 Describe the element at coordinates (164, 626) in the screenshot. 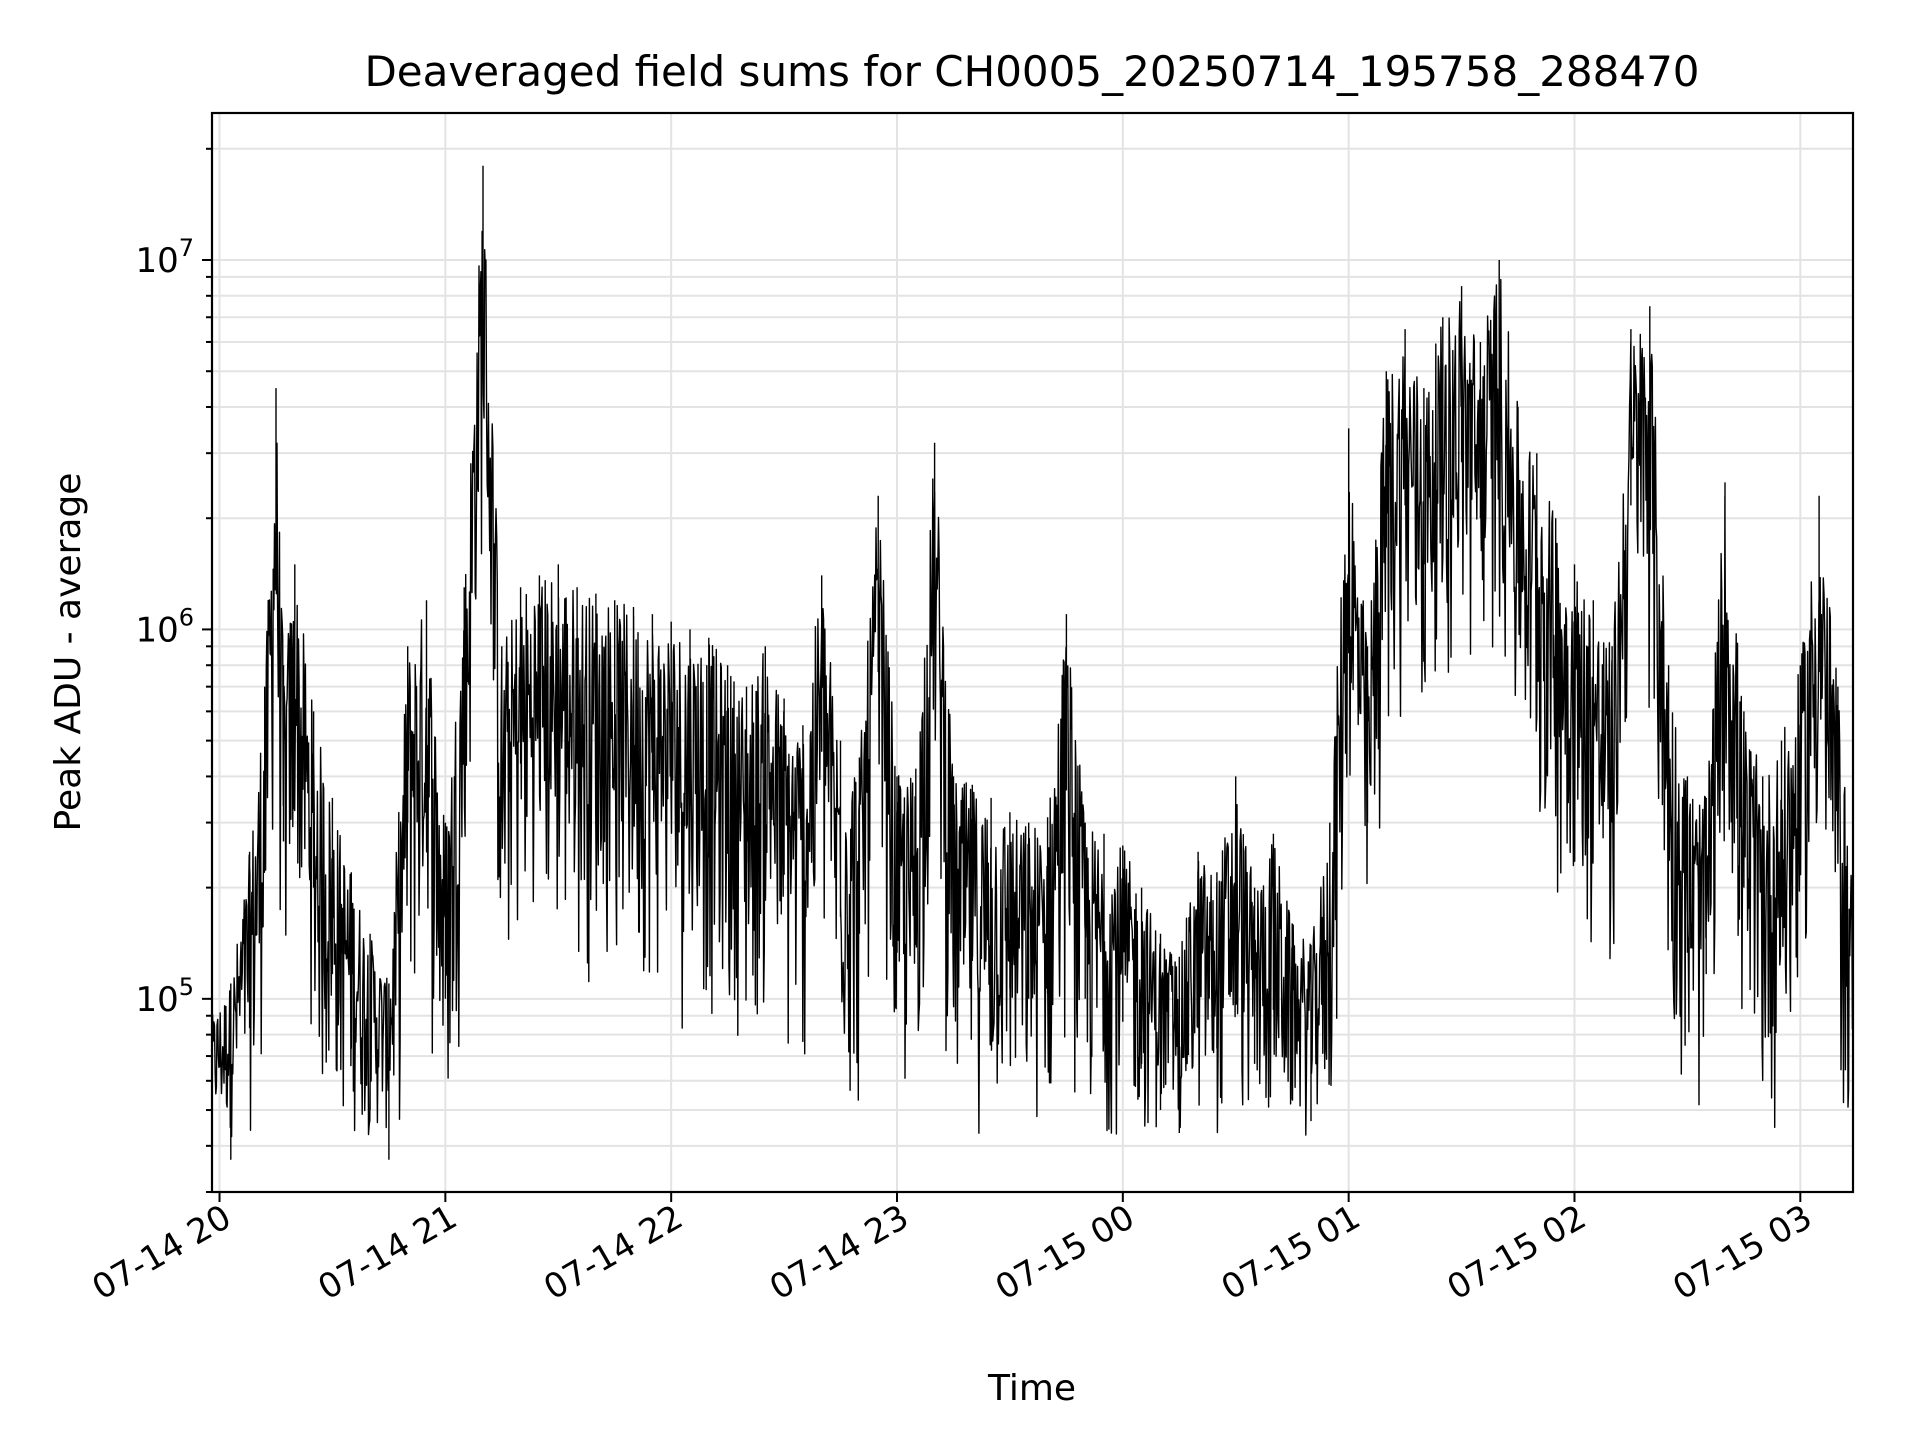

I see `y-tick-label: 10⁶` at that location.